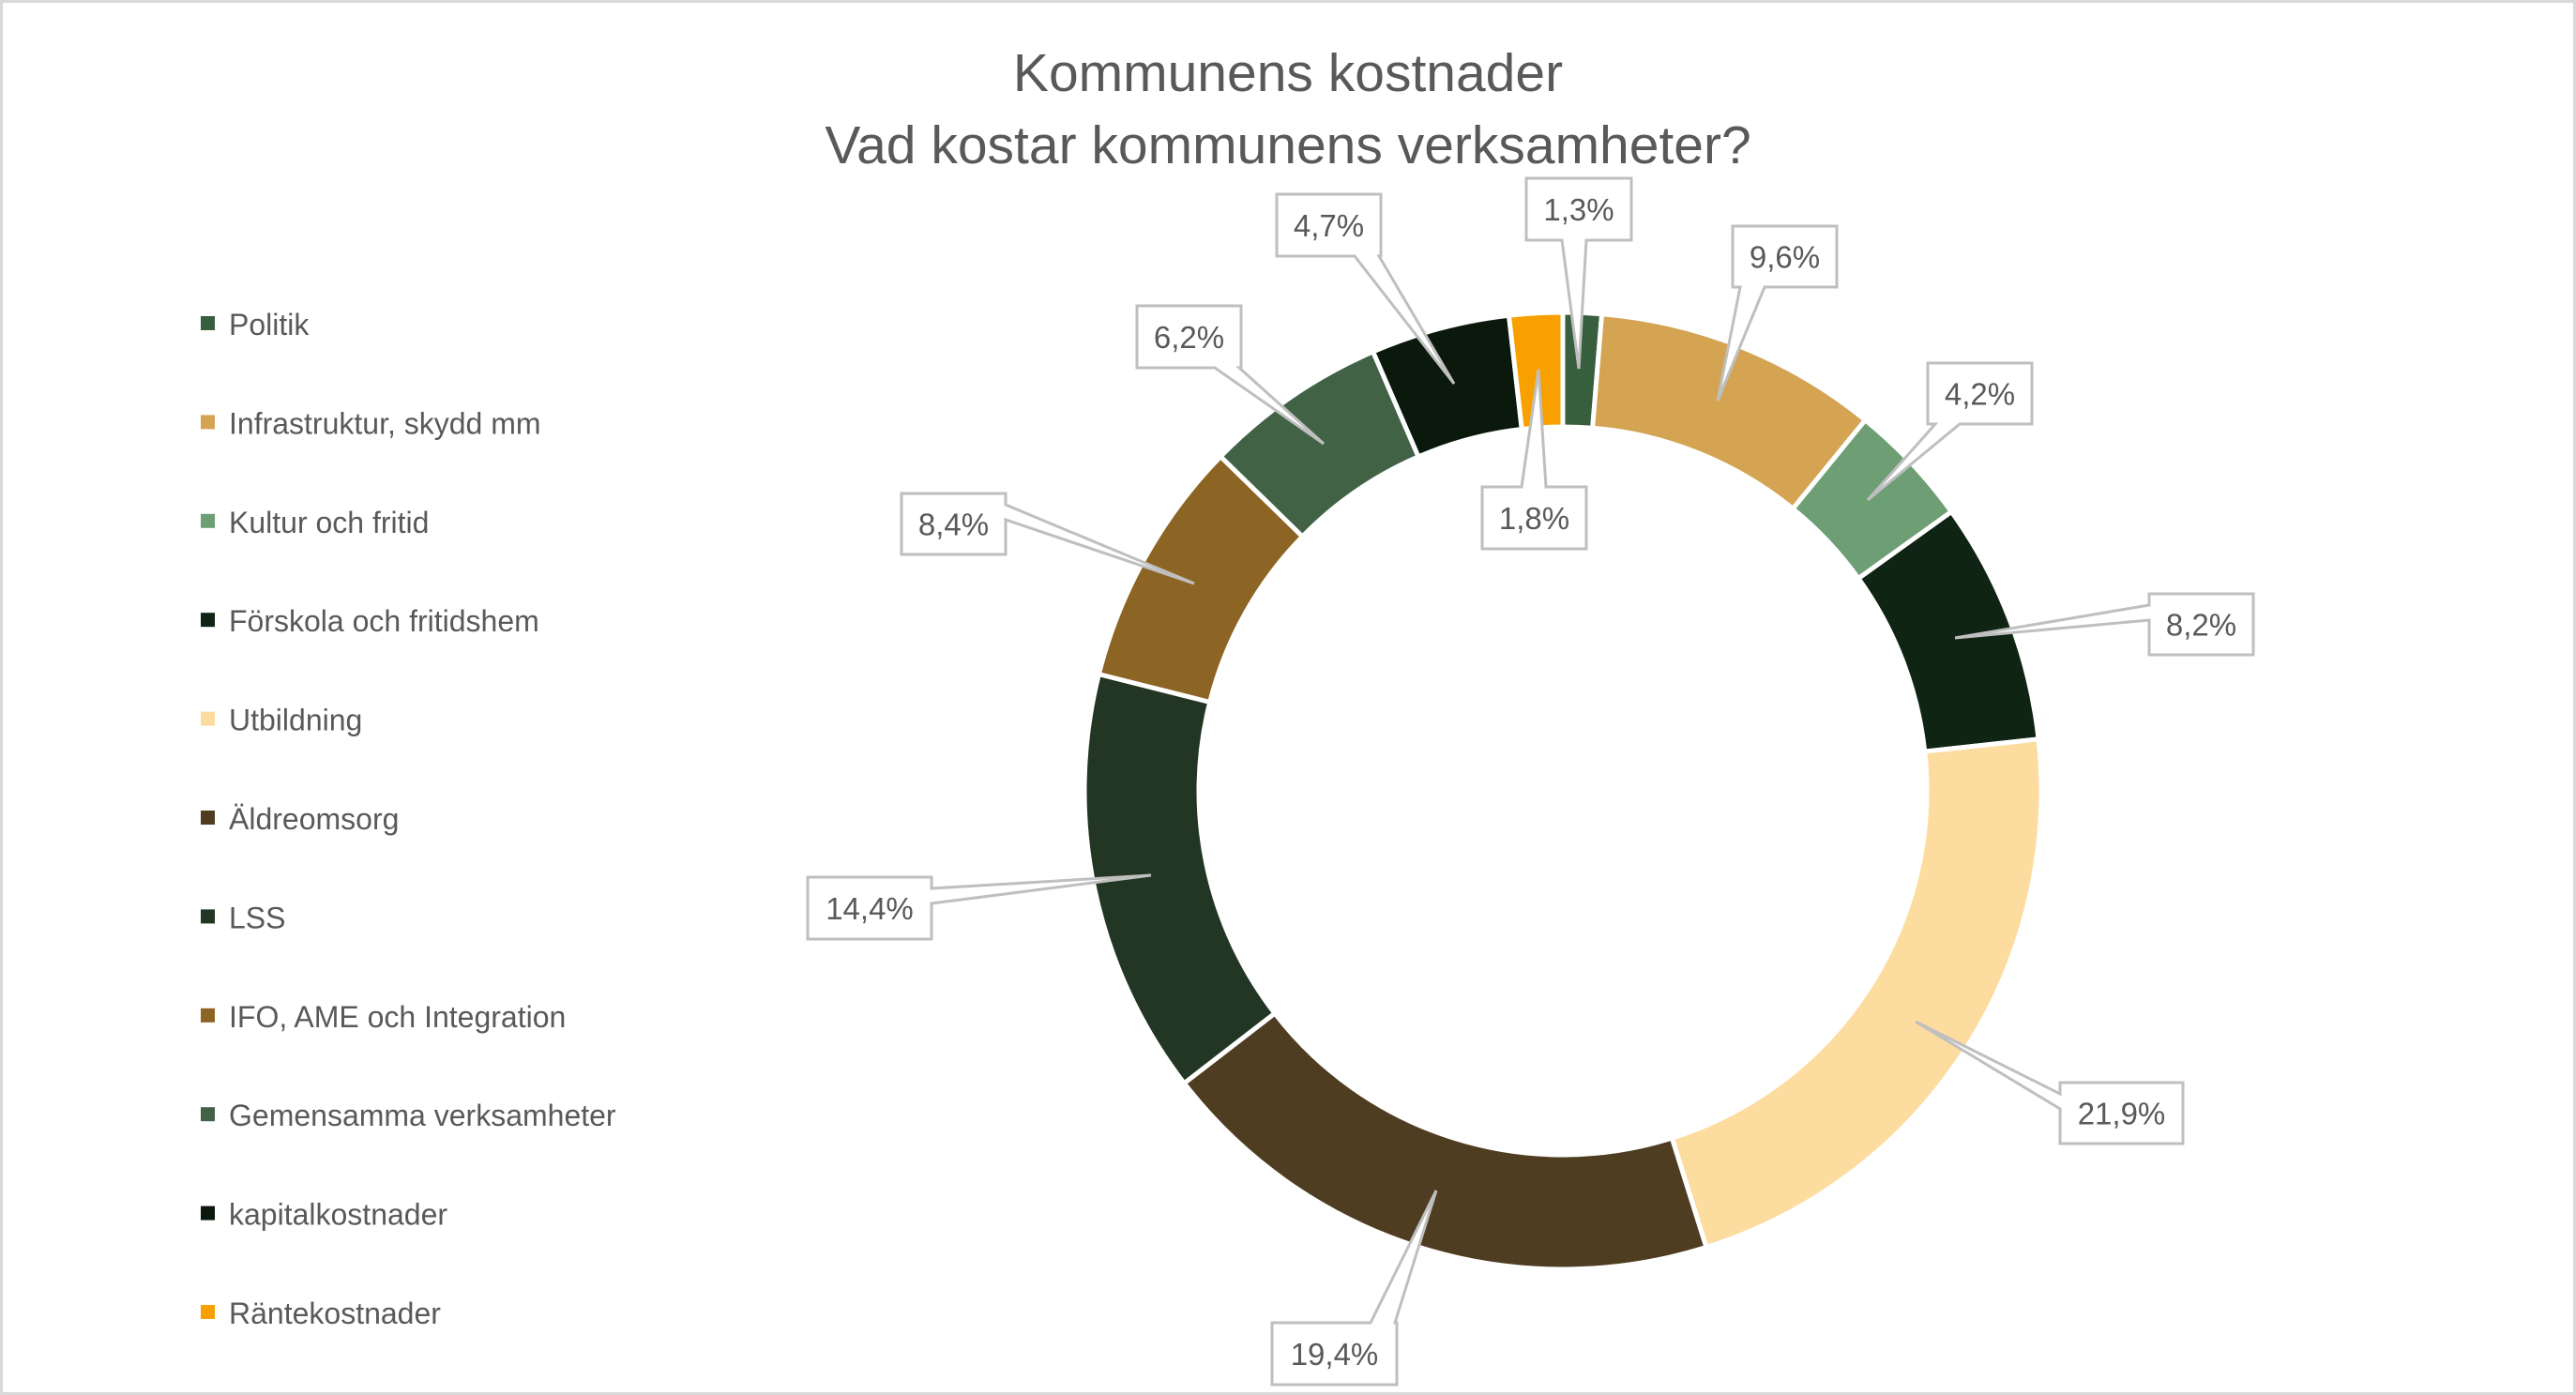 The width and height of the screenshot is (2576, 1395). I want to click on legend-label: IFO, AME och Integration, so click(398, 1017).